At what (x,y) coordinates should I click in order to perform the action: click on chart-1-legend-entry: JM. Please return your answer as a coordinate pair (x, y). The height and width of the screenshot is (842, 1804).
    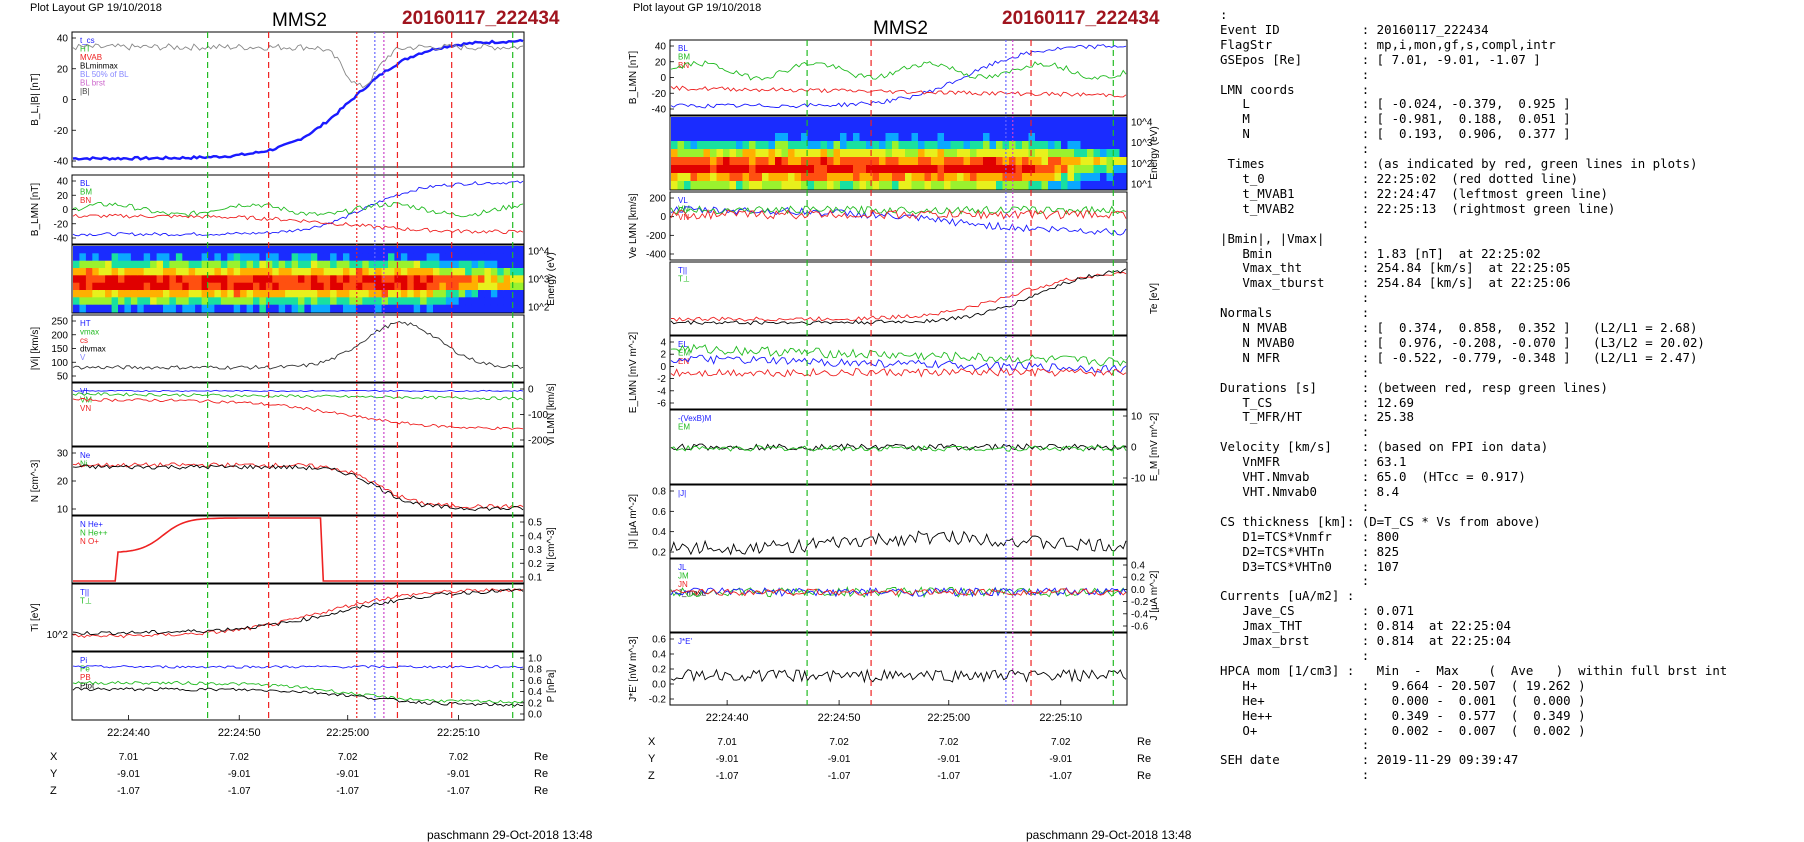
    Looking at the image, I should click on (683, 576).